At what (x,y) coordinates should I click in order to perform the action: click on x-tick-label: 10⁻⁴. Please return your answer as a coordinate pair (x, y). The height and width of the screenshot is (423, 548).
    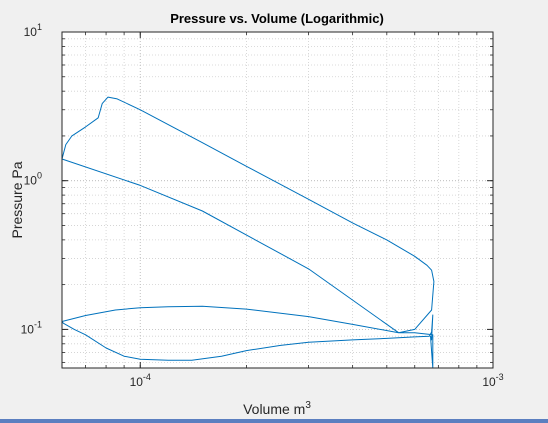
    Looking at the image, I should click on (140, 380).